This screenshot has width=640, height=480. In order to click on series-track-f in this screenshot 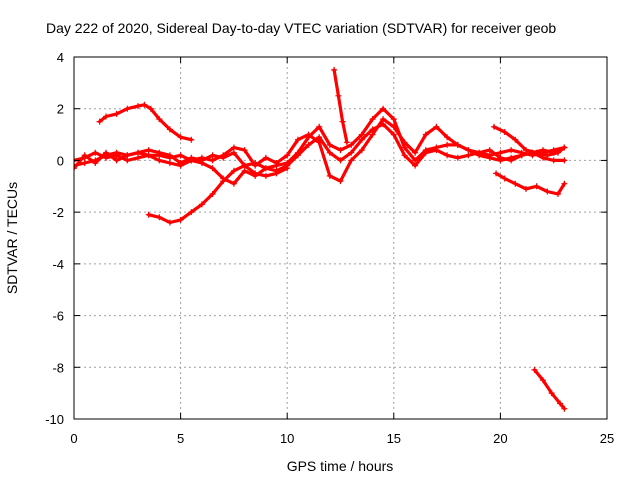, I will do `click(340, 106)`.